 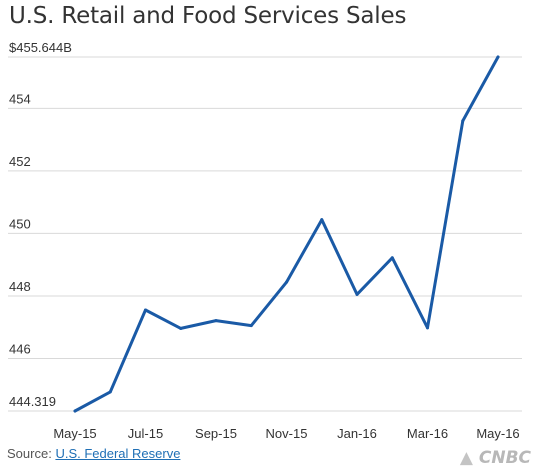 I want to click on x-tick-label: May-15, so click(x=74, y=433).